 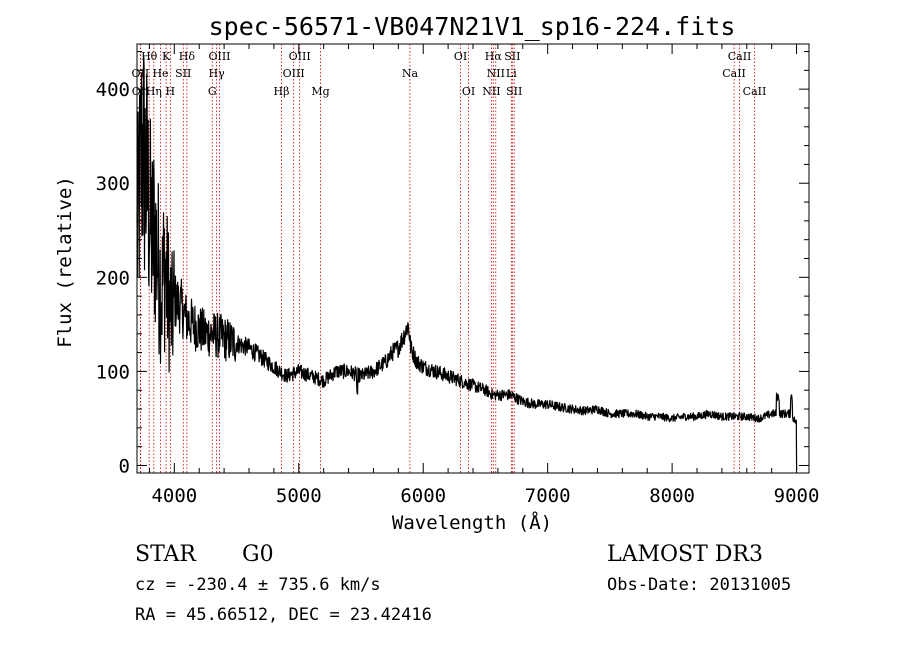 What do you see at coordinates (734, 73) in the screenshot?
I see `line-label-17: CaII` at bounding box center [734, 73].